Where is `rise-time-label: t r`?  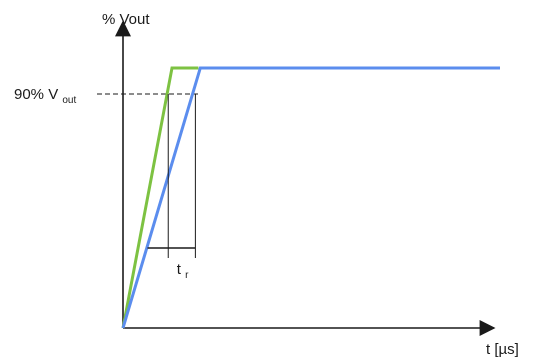
rise-time-label: t r is located at coordinates (183, 271).